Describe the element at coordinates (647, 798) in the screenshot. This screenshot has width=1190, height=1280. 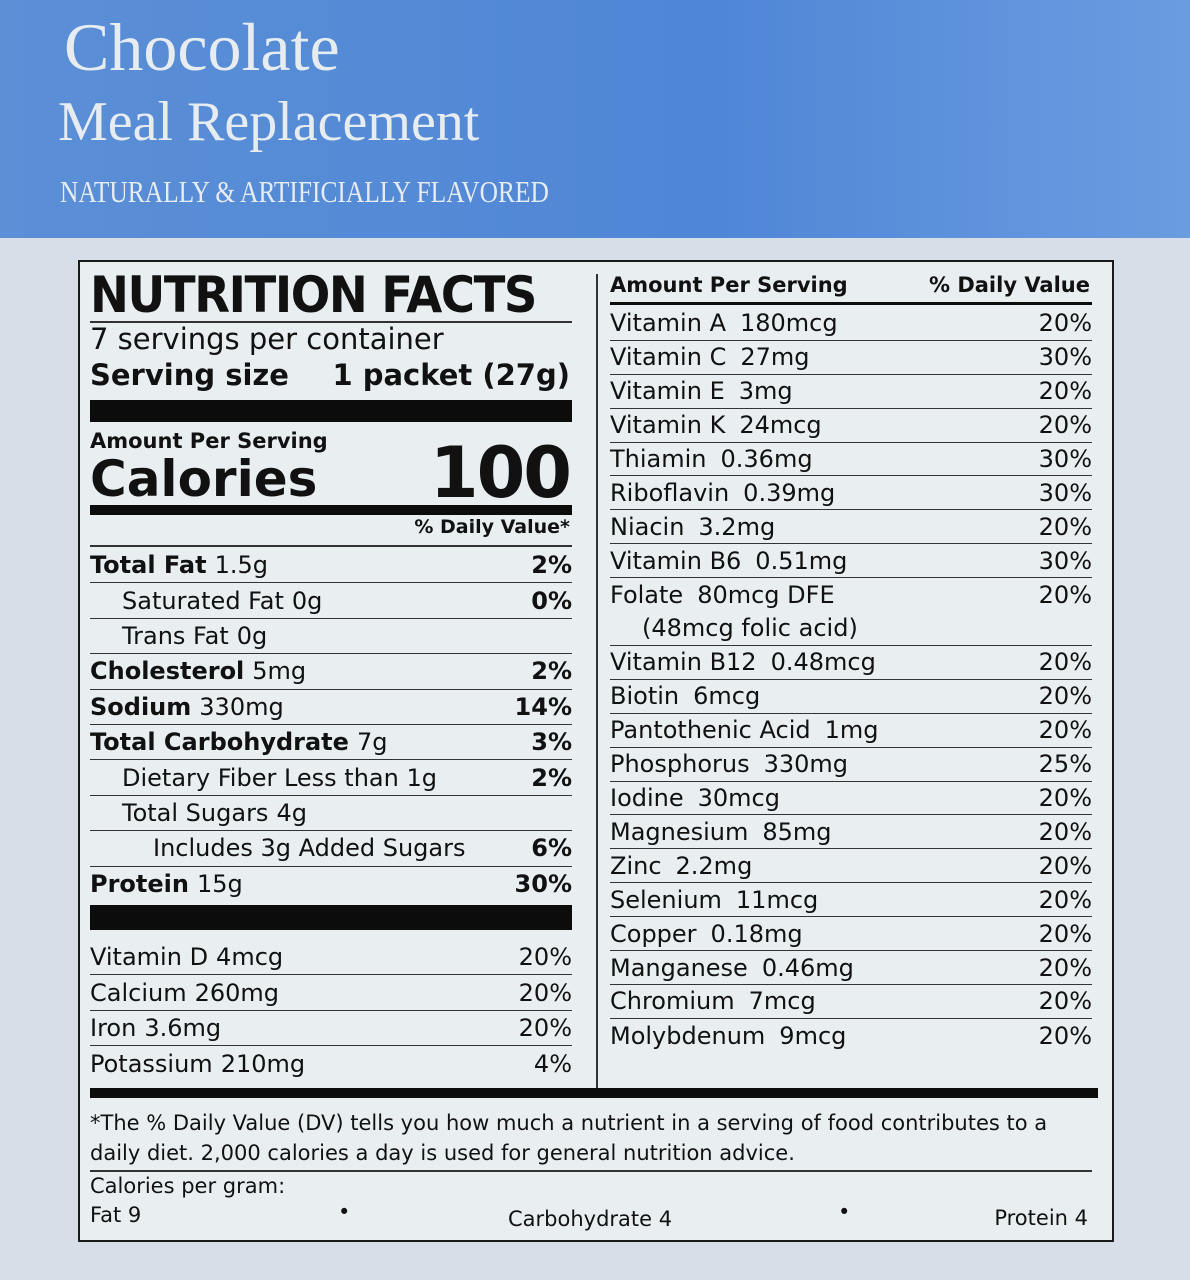
I see `nutrient-name: Iodine` at that location.